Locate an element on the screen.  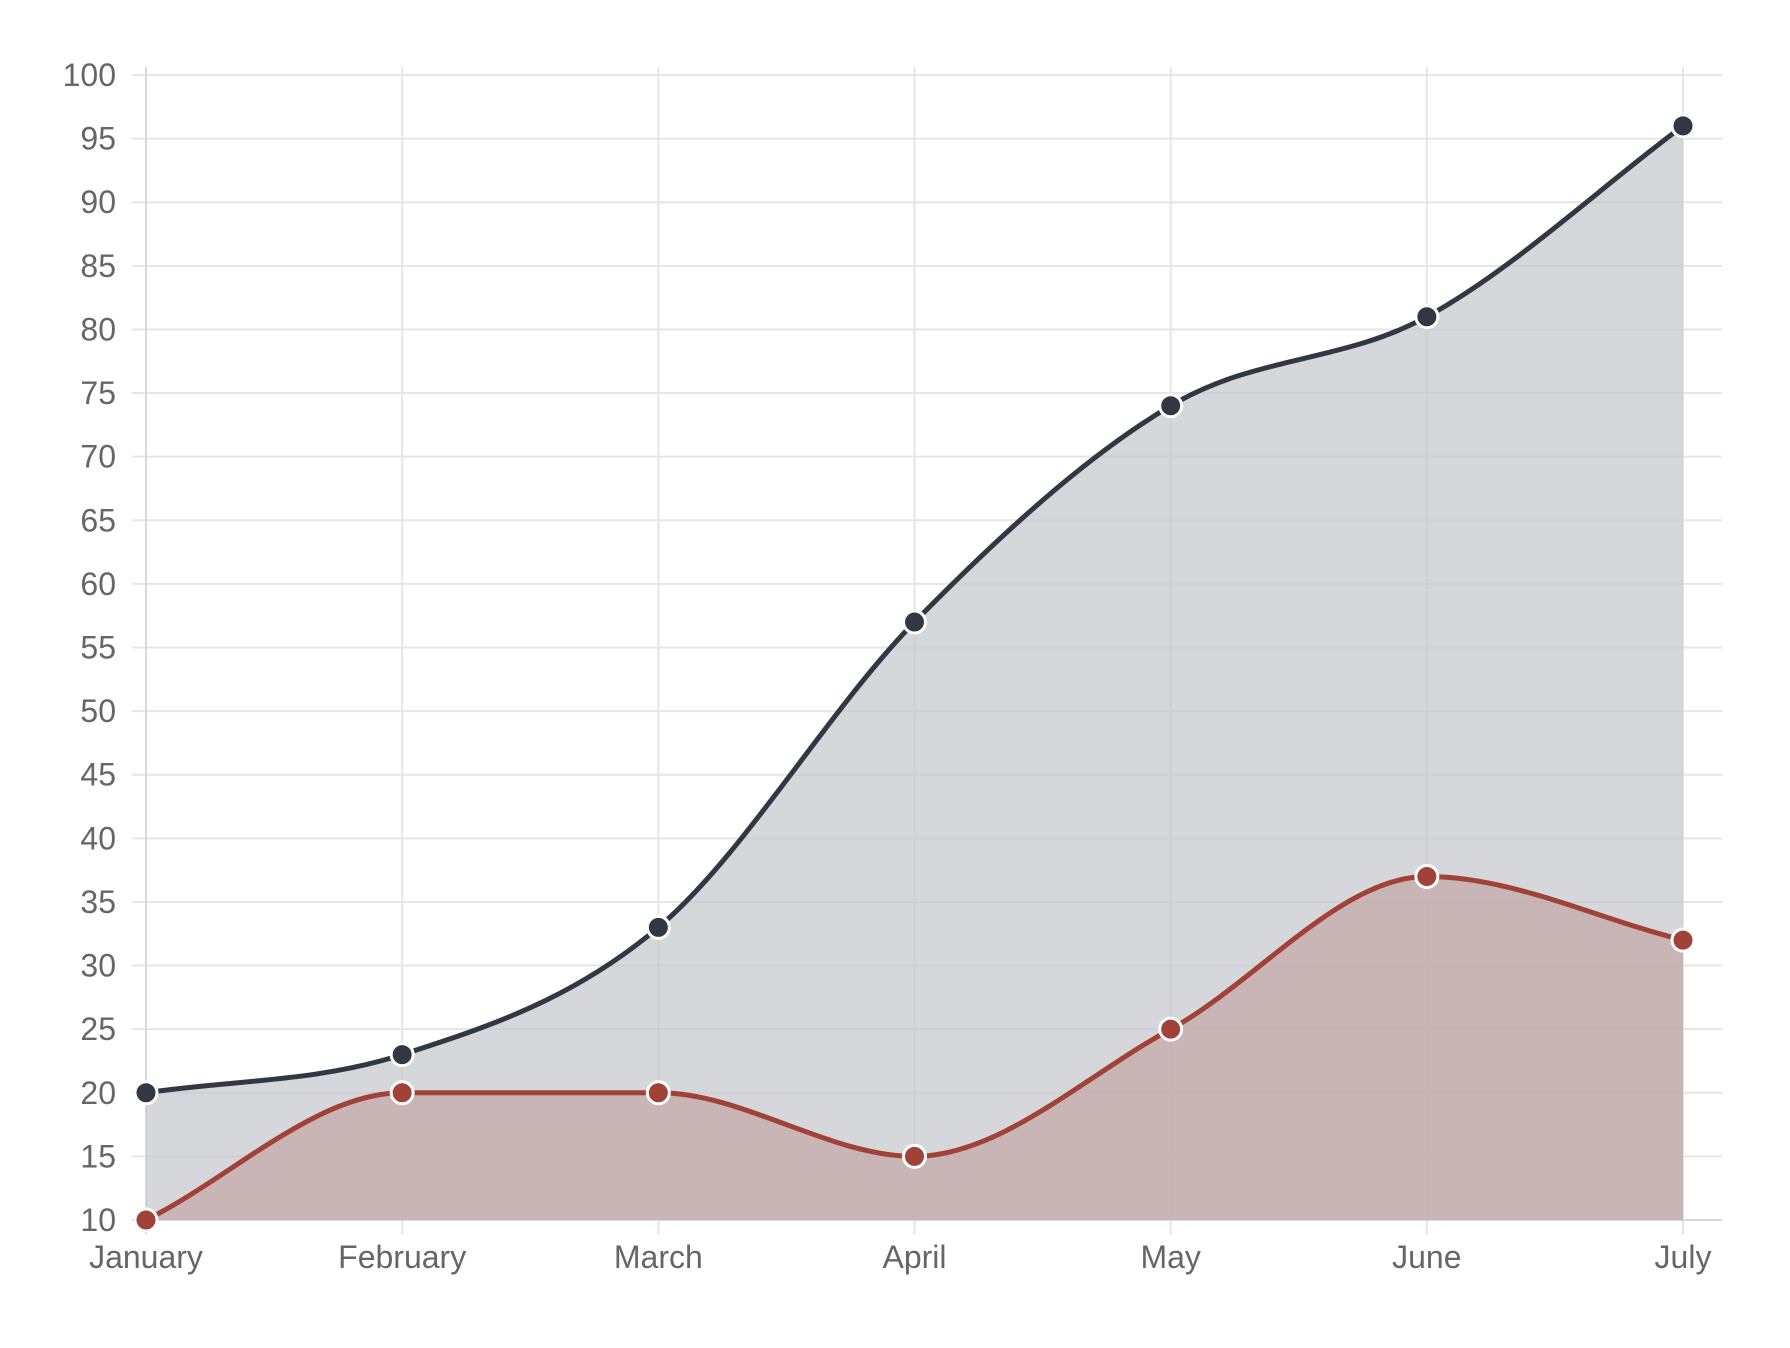
y-tick-label: 25 is located at coordinates (98, 1029).